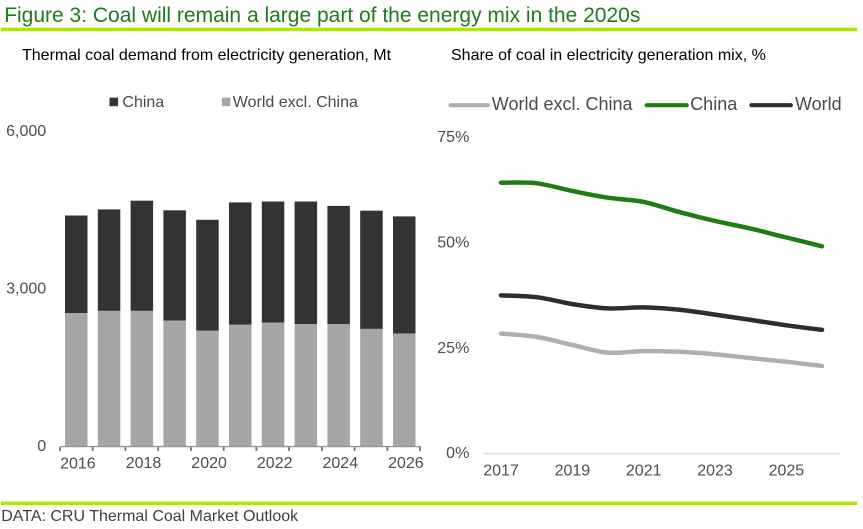 This screenshot has height=529, width=863. What do you see at coordinates (501, 471) in the screenshot?
I see `svg-text: 2017` at bounding box center [501, 471].